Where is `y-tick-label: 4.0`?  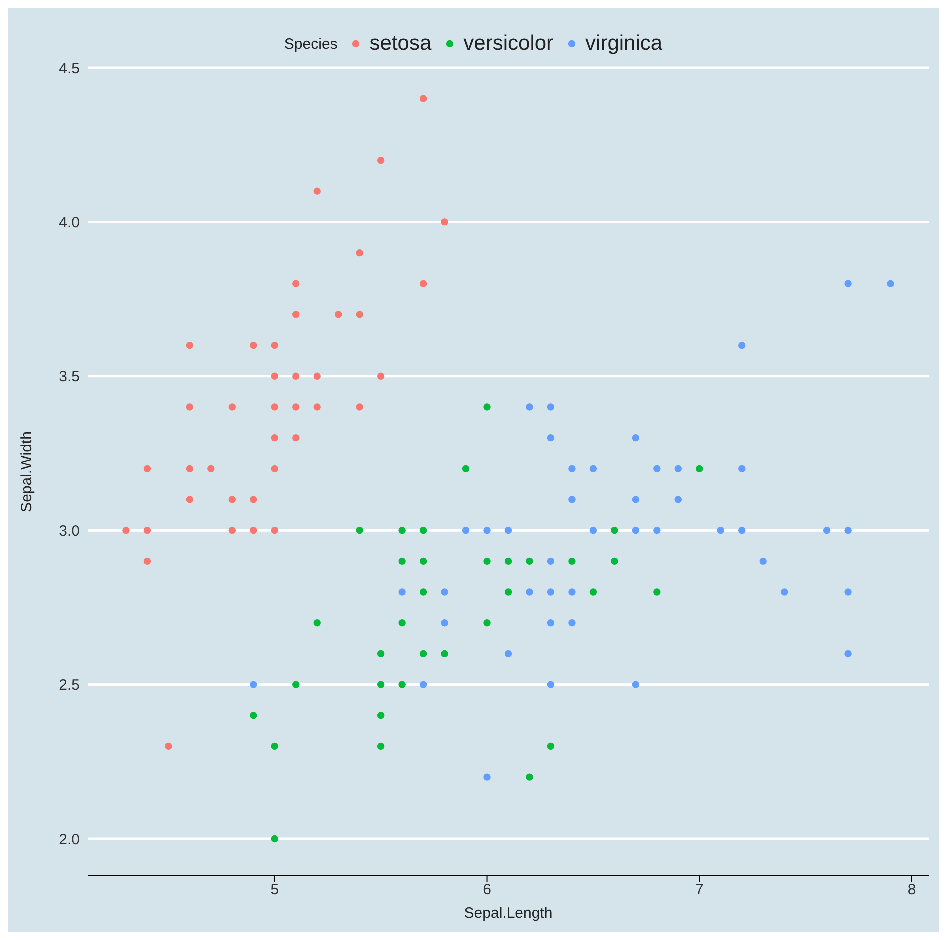 y-tick-label: 4.0 is located at coordinates (69, 223).